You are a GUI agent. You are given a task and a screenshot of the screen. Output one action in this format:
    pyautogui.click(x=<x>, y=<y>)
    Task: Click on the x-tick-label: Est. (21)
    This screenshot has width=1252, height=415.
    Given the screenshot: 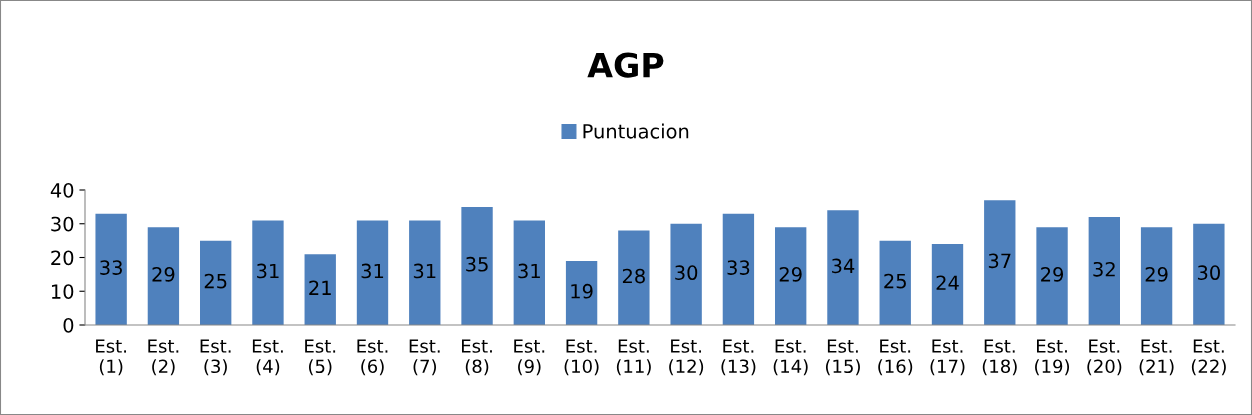 What is the action you would take?
    pyautogui.click(x=1156, y=357)
    